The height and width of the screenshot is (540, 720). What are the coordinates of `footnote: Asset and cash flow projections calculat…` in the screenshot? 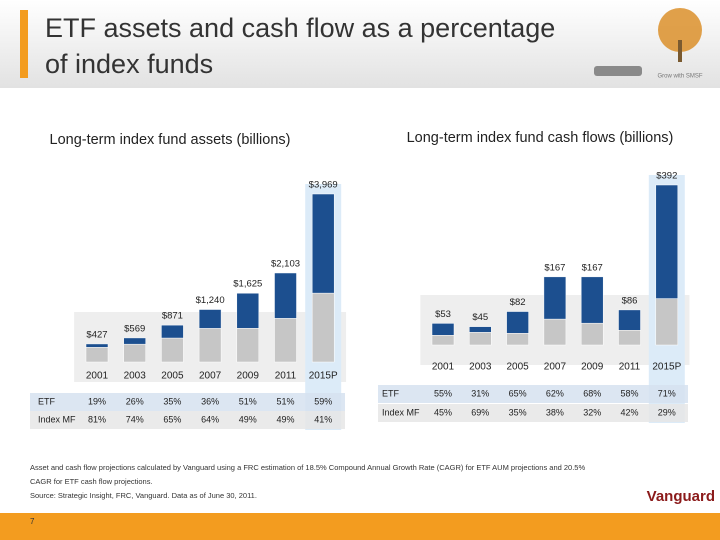 It's located at (307, 467).